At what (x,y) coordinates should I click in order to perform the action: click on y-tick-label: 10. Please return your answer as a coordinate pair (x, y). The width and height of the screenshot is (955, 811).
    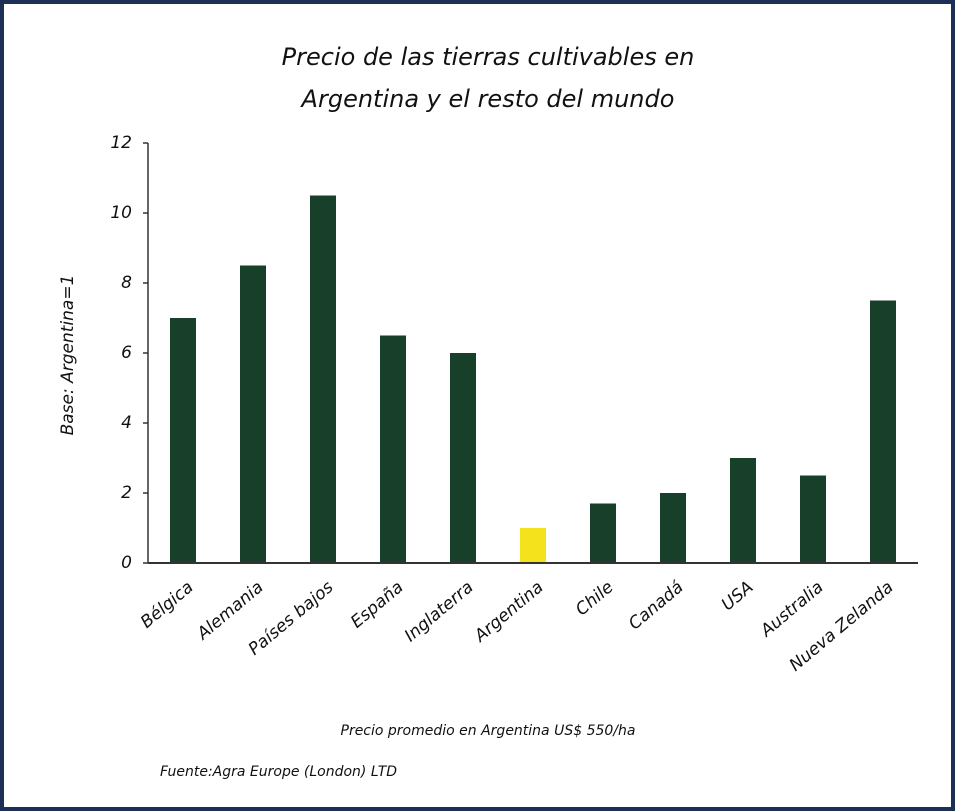
    Looking at the image, I should click on (121, 213).